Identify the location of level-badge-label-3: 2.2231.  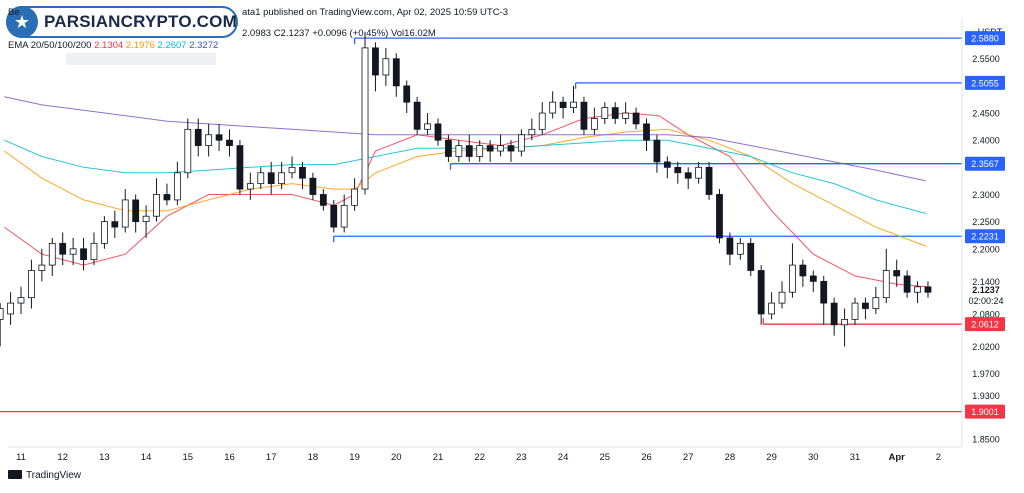
(985, 237).